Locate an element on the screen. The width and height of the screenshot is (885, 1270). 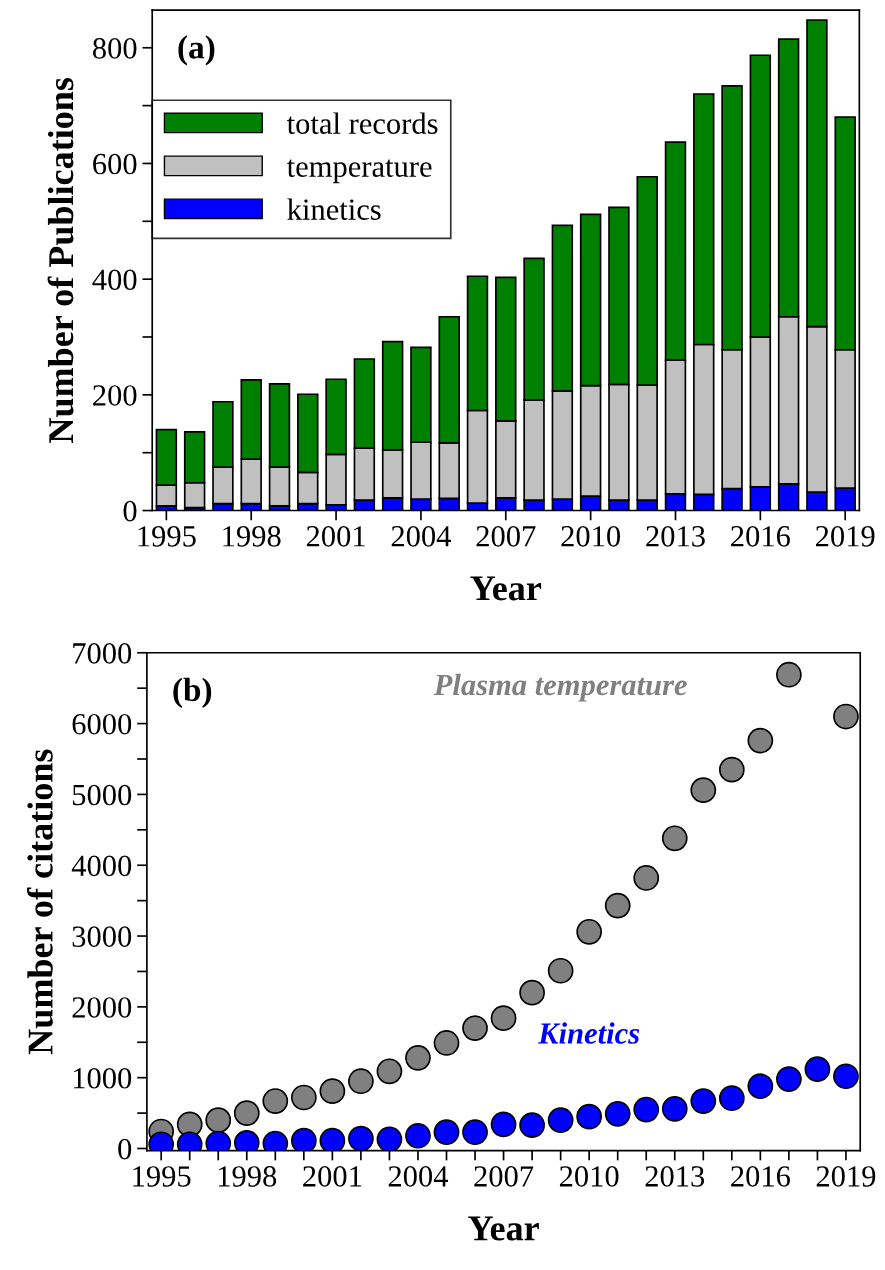
y-axis-title: Number of Publications is located at coordinates (60, 260).